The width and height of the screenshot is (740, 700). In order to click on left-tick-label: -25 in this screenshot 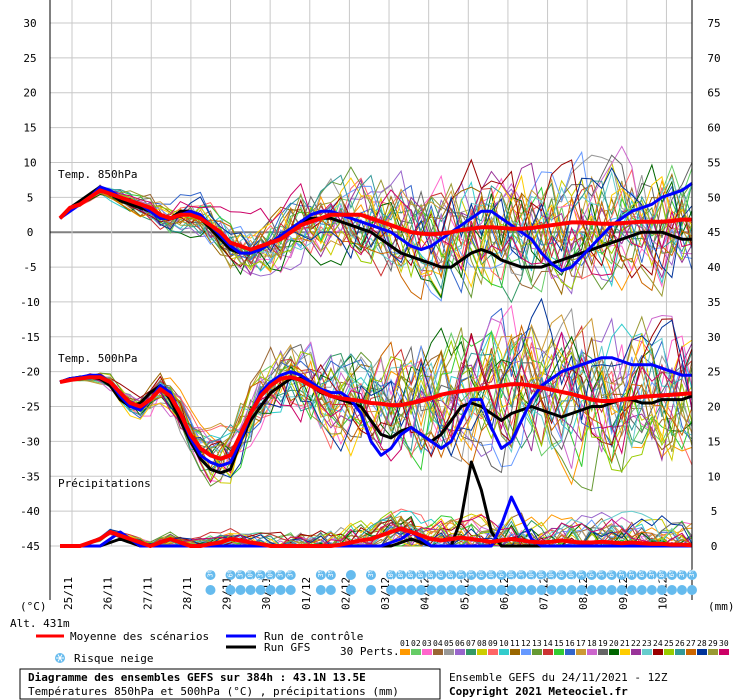, I will do `click(30, 407)`.